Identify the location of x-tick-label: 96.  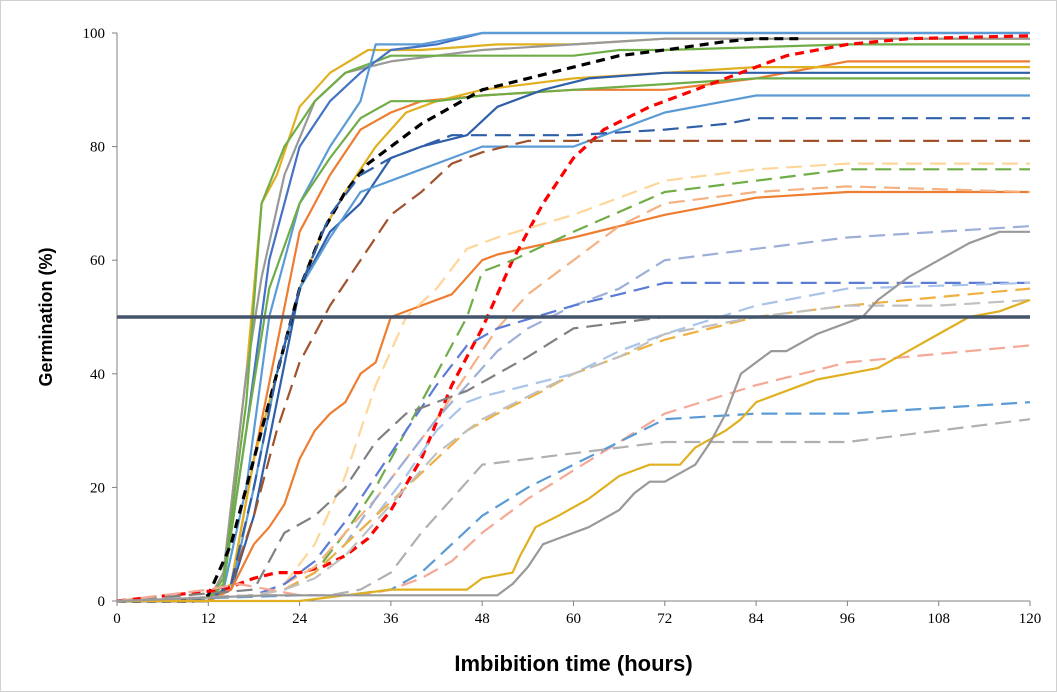
(848, 619).